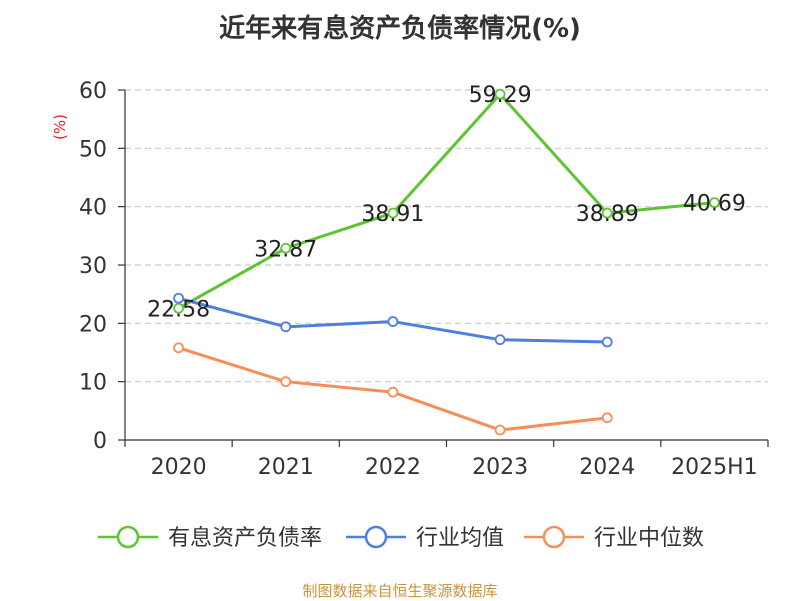  I want to click on y-tick-label: 10, so click(93, 383).